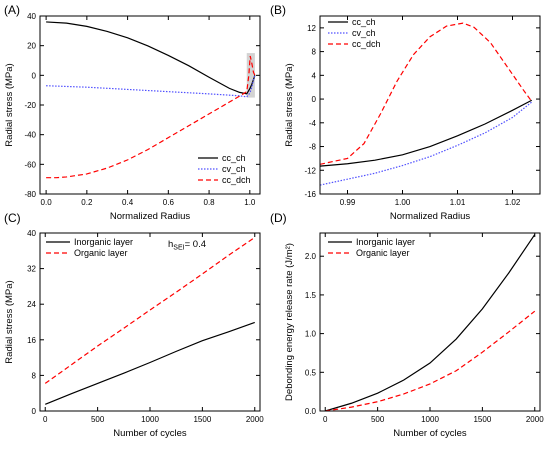 Image resolution: width=550 pixels, height=452 pixels. Describe the element at coordinates (150, 363) in the screenshot. I see `series-line-inorganic-layer` at that location.